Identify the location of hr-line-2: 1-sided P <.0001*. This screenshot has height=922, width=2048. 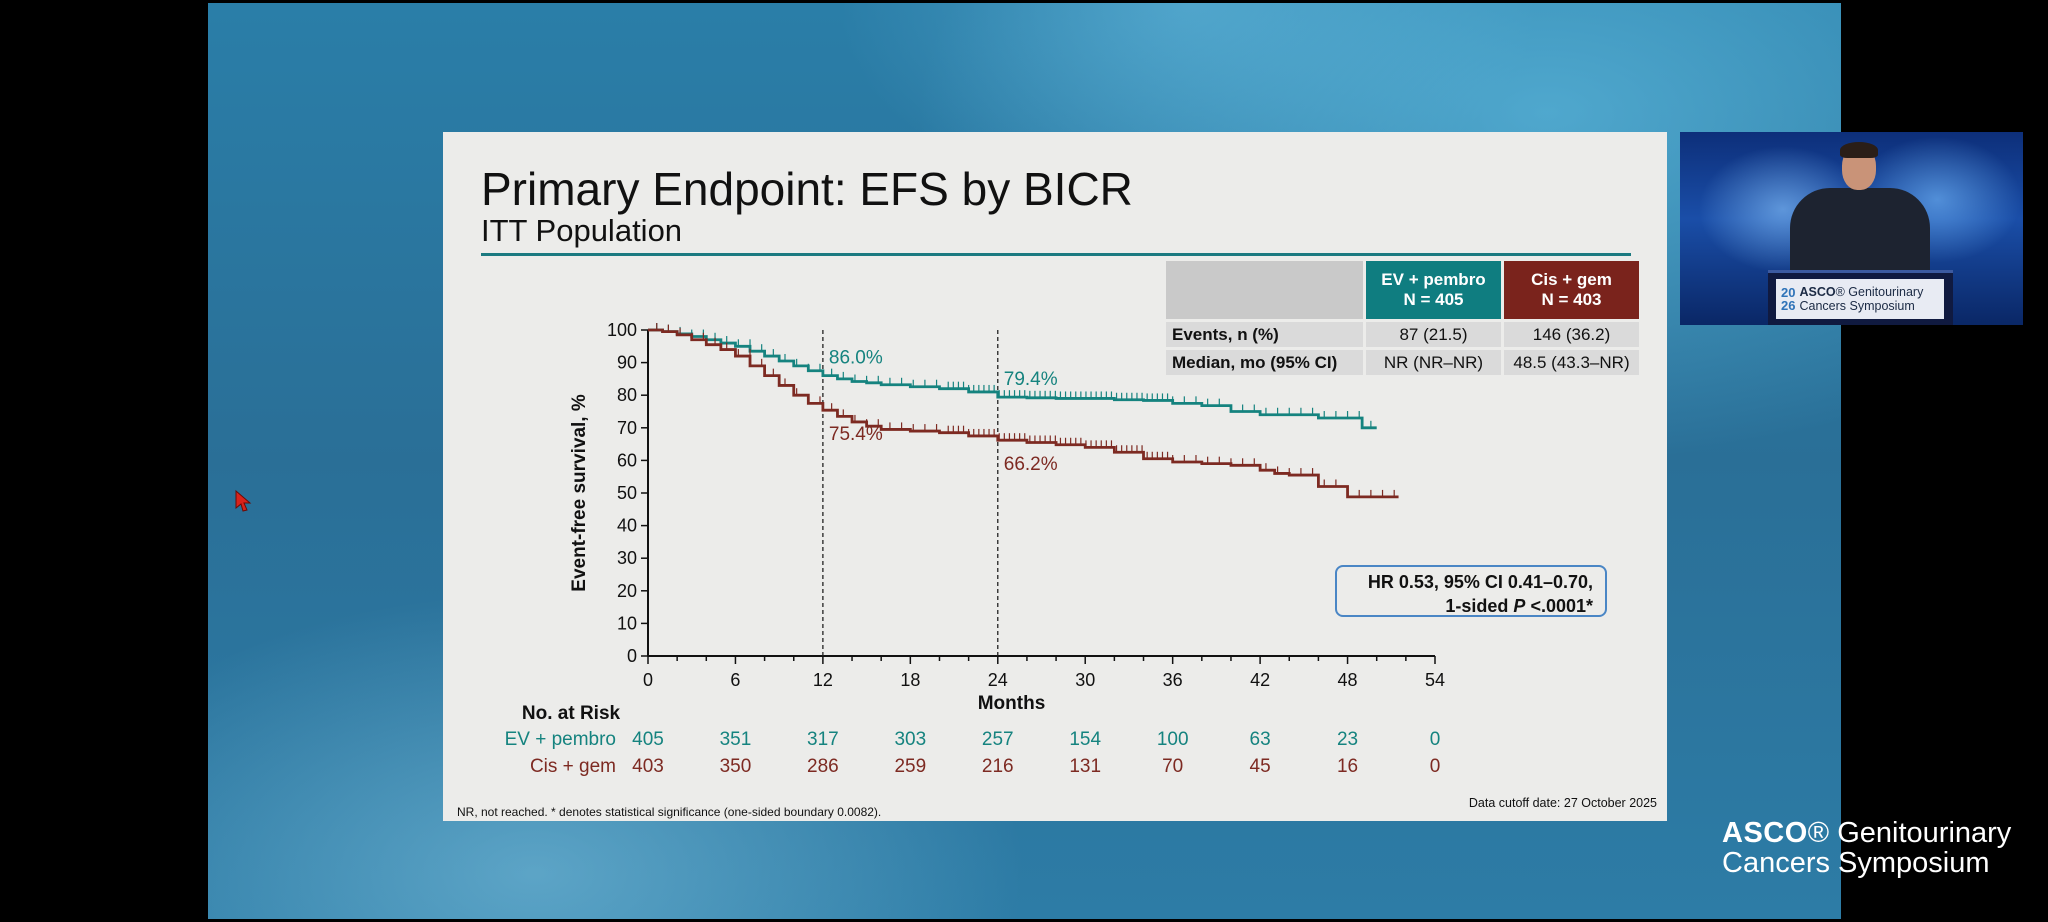
(1465, 606).